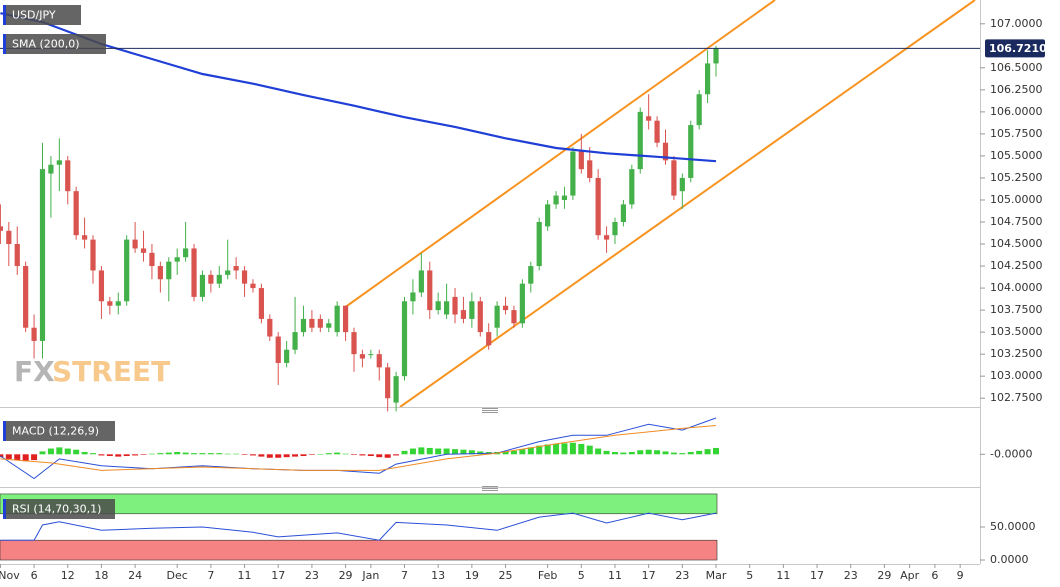 This screenshot has height=587, width=1060. Describe the element at coordinates (404, 575) in the screenshot. I see `x-tick-label: 7` at that location.